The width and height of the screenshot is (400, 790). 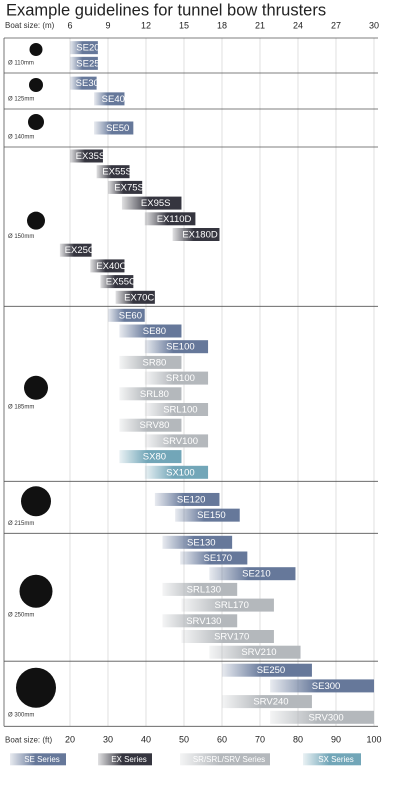 What do you see at coordinates (258, 652) in the screenshot?
I see `bar-label: SRV210` at bounding box center [258, 652].